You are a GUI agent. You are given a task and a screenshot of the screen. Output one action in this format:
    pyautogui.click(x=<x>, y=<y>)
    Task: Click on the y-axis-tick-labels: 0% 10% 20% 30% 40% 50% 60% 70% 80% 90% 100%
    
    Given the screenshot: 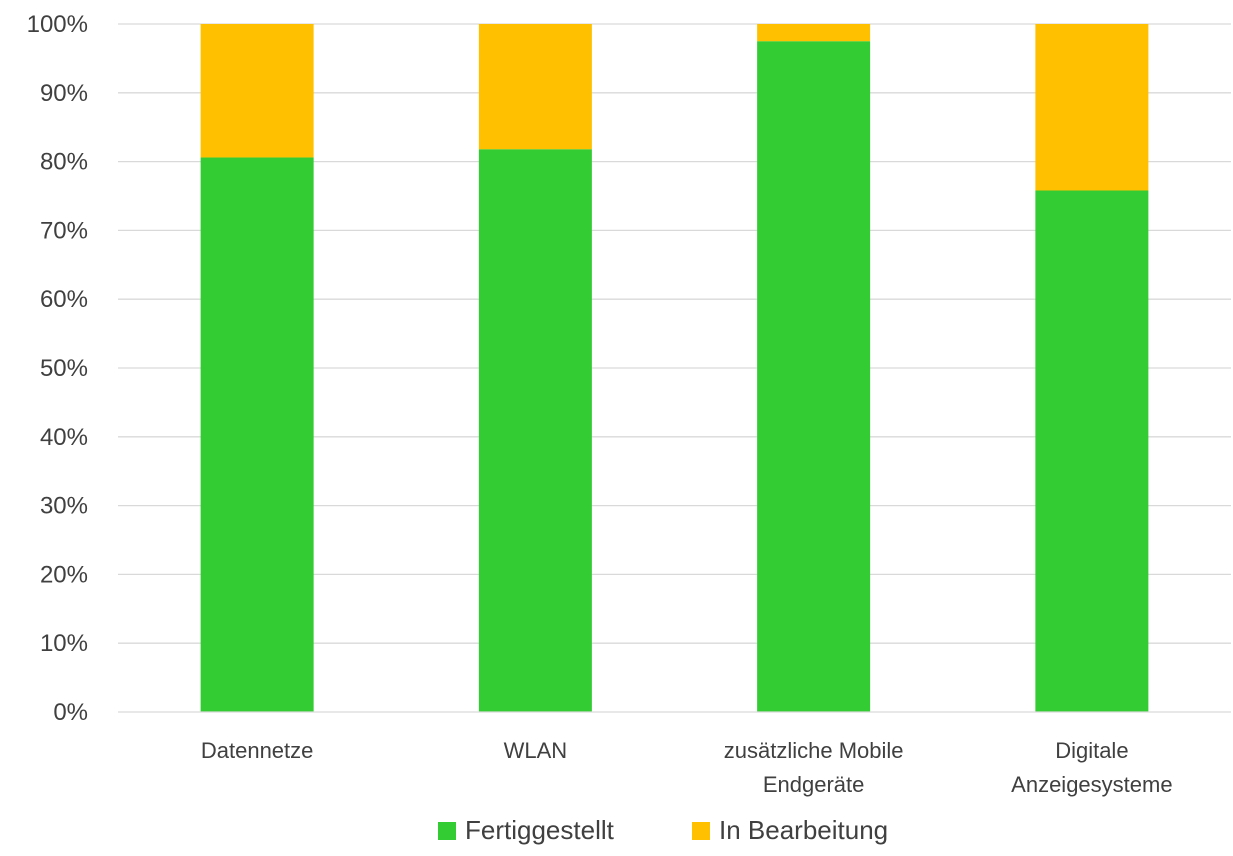 What is the action you would take?
    pyautogui.click(x=57, y=368)
    